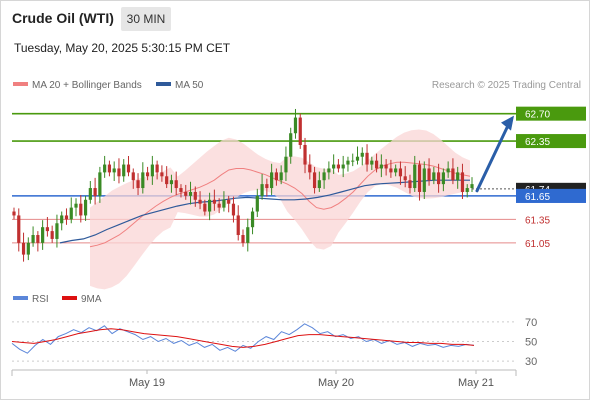 This screenshot has height=400, width=590. I want to click on legend-ma20: MA 20 + Bollinger Bands, so click(77, 85).